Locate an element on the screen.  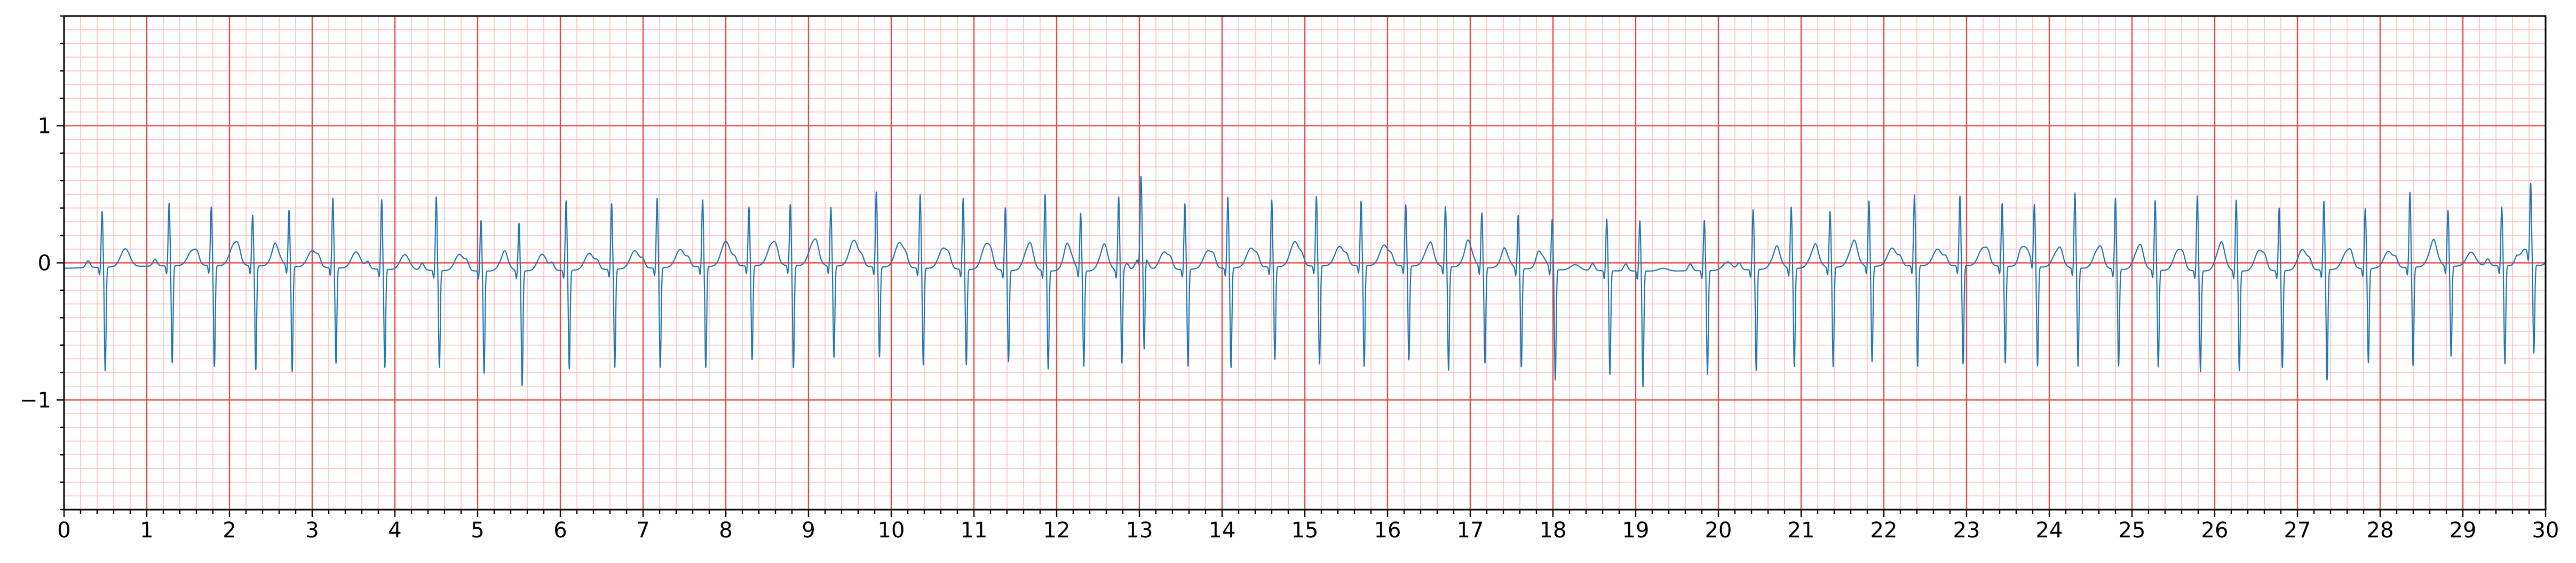
x-tick-label: 11 is located at coordinates (975, 530).